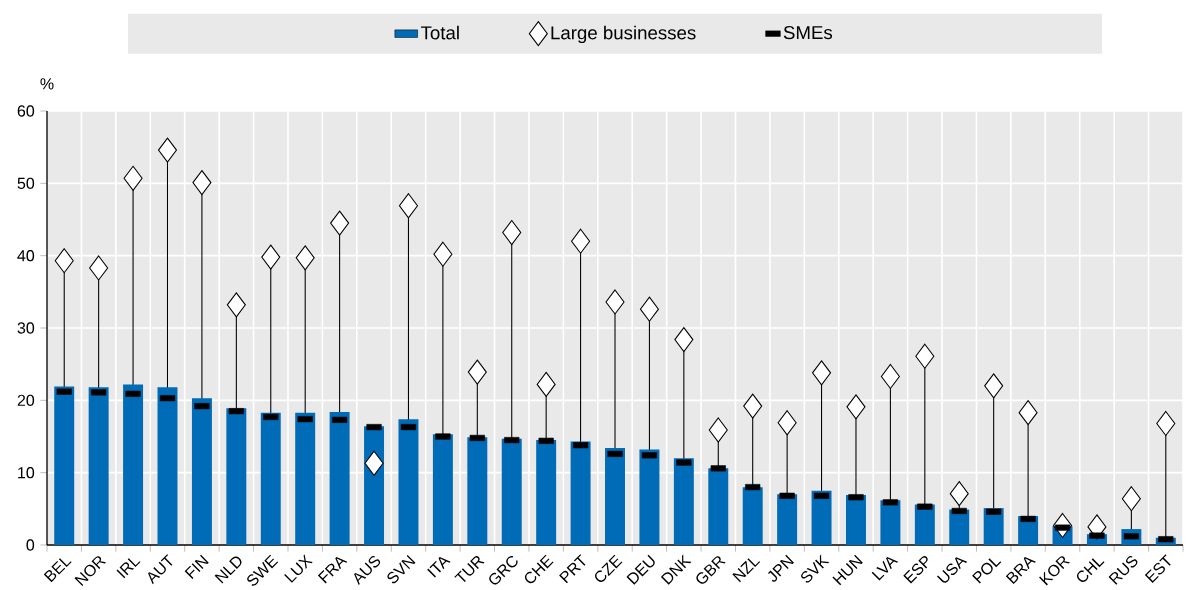 Image resolution: width=1187 pixels, height=590 pixels. What do you see at coordinates (952, 570) in the screenshot?
I see `x-tick-label: USA` at bounding box center [952, 570].